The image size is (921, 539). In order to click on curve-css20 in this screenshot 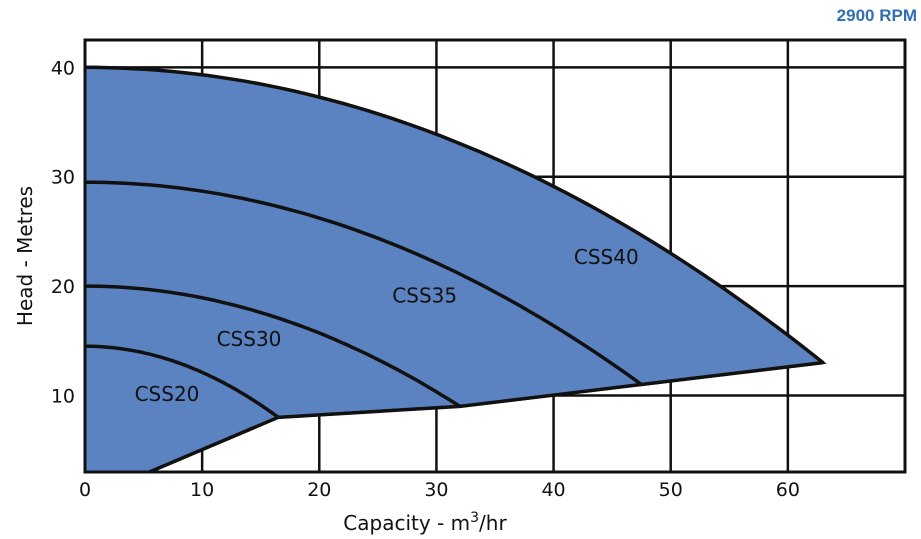, I will do `click(182, 381)`.